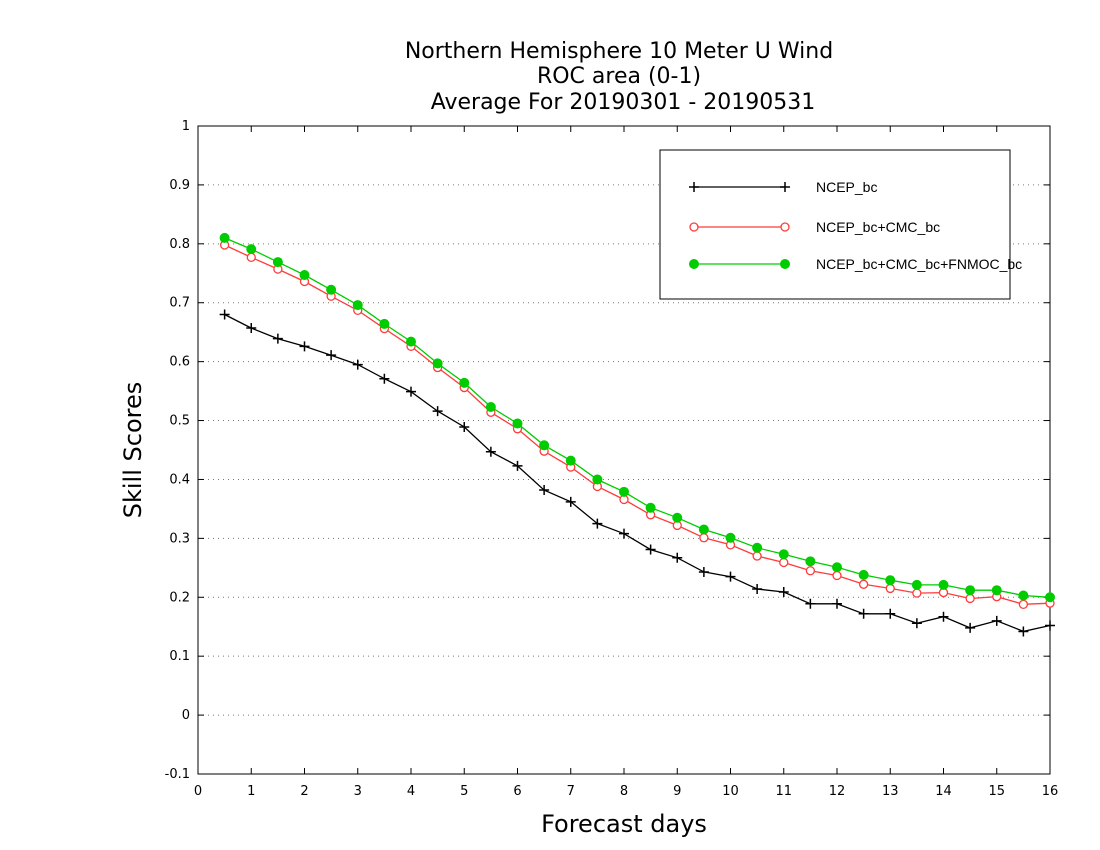 This screenshot has width=1100, height=850. What do you see at coordinates (996, 791) in the screenshot?
I see `x-tick-label: 15` at bounding box center [996, 791].